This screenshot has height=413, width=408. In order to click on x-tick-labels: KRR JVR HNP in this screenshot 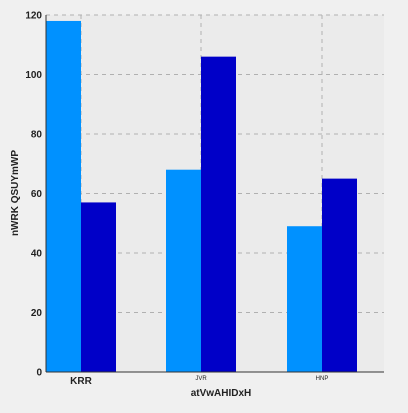, I will do `click(199, 381)`.